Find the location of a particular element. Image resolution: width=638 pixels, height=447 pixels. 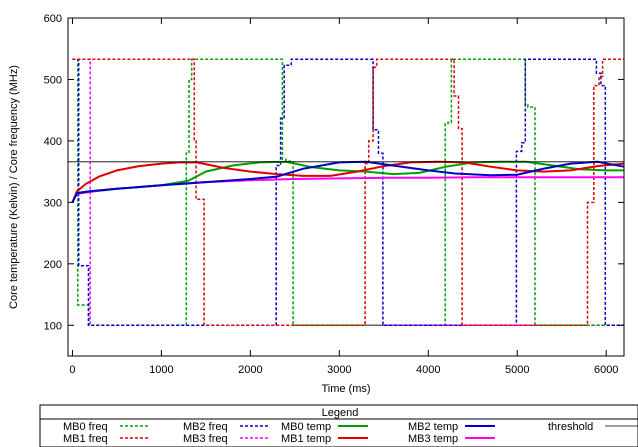

legend-label-mb3-freq: MB3 freq is located at coordinates (205, 439).